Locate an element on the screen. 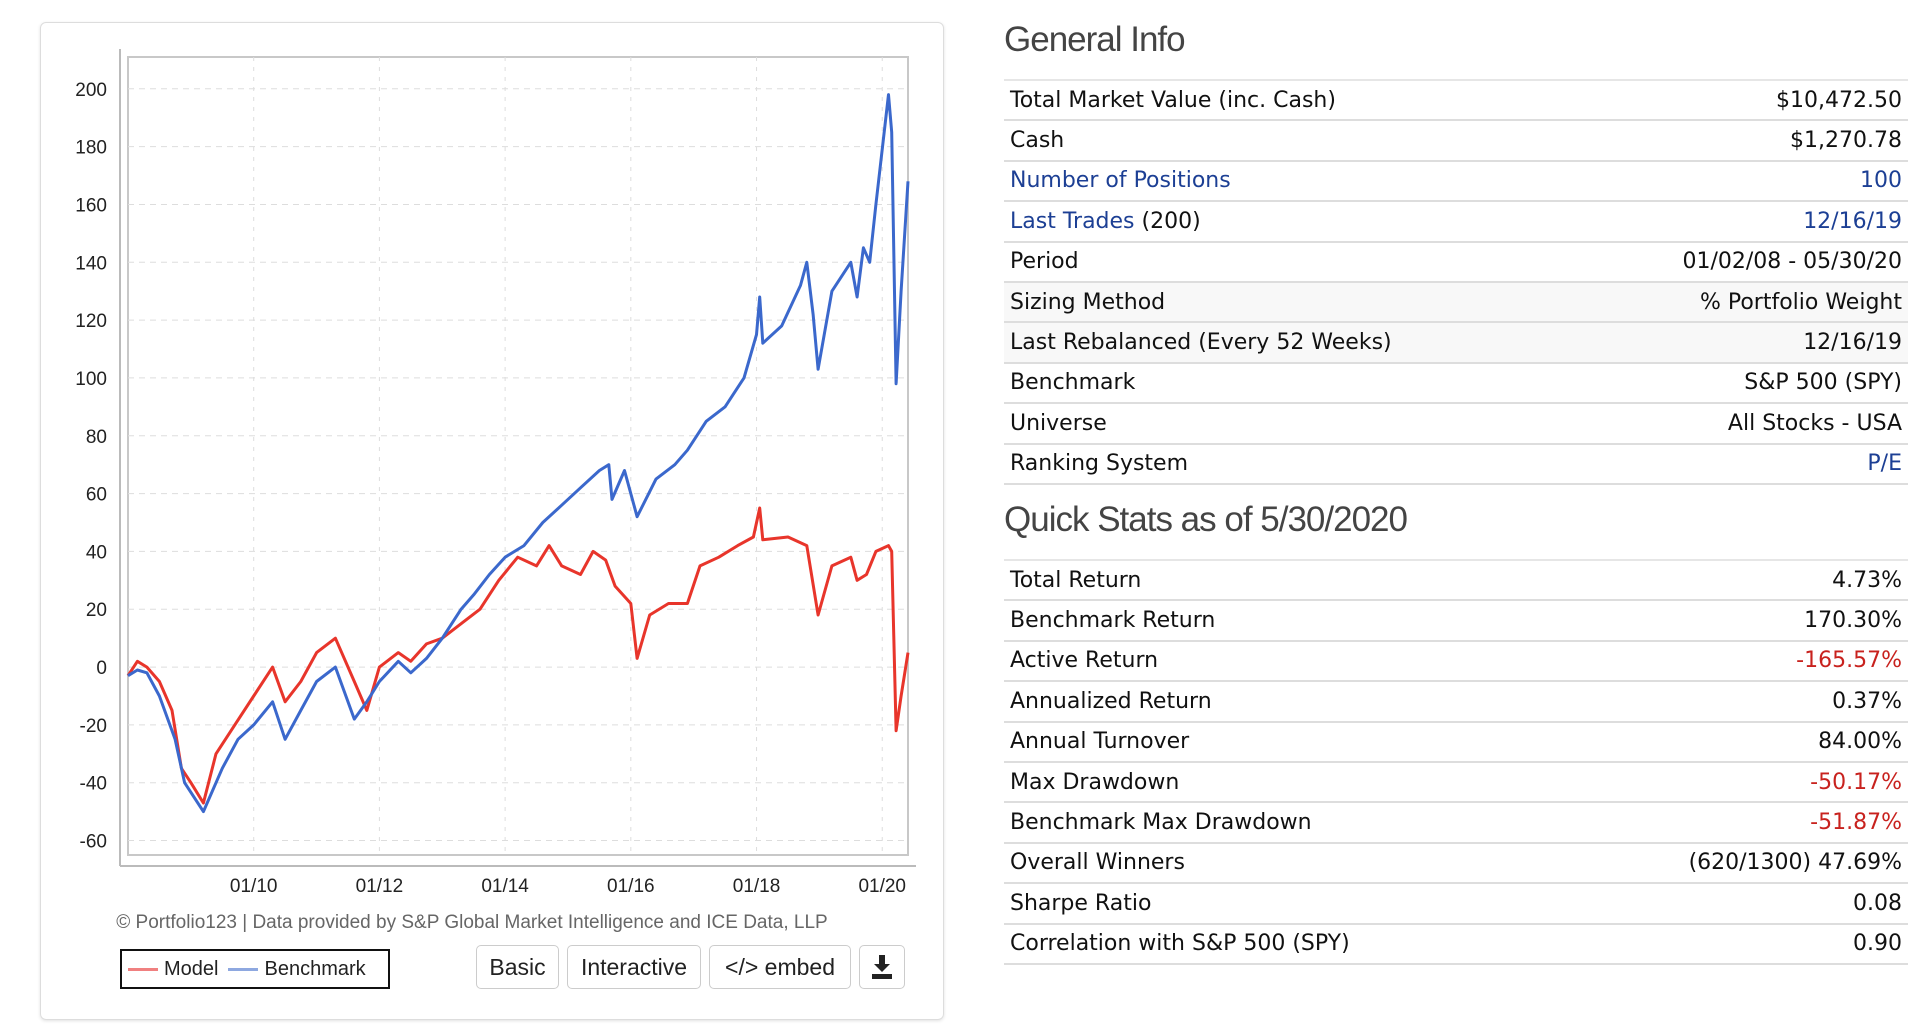 The width and height of the screenshot is (1924, 1028). x-tick-label: 01/14 is located at coordinates (505, 886).